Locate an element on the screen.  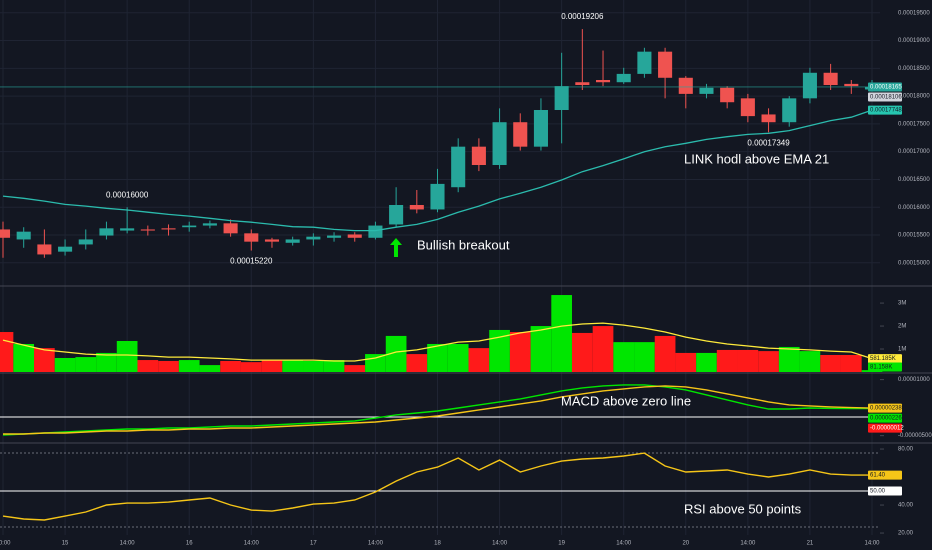
y-tick-label: 0.00018000 is located at coordinates (914, 97).